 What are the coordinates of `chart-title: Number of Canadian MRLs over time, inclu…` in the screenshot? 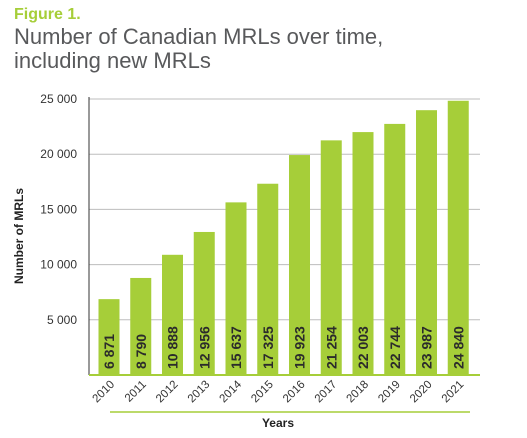 It's located at (264, 49).